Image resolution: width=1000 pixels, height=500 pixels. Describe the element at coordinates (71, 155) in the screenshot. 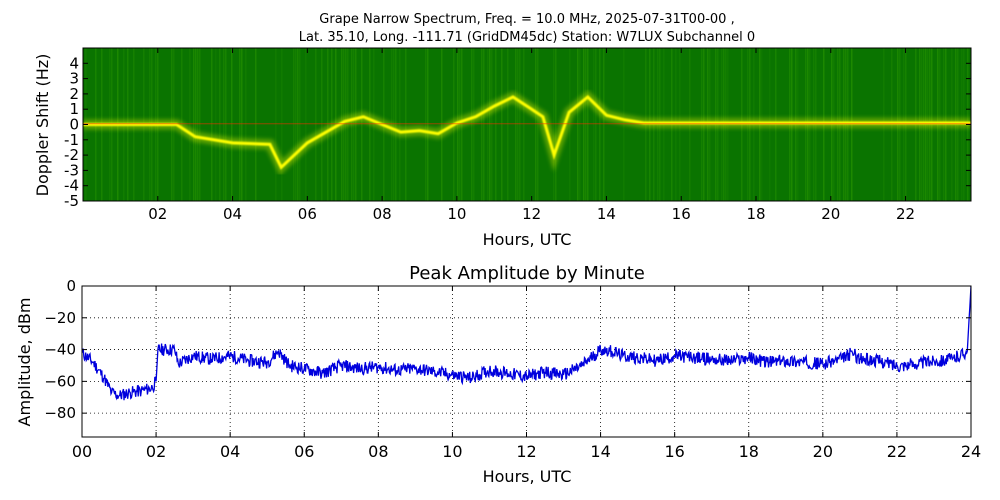

I see `spectrum-y-tick-label: -2` at that location.